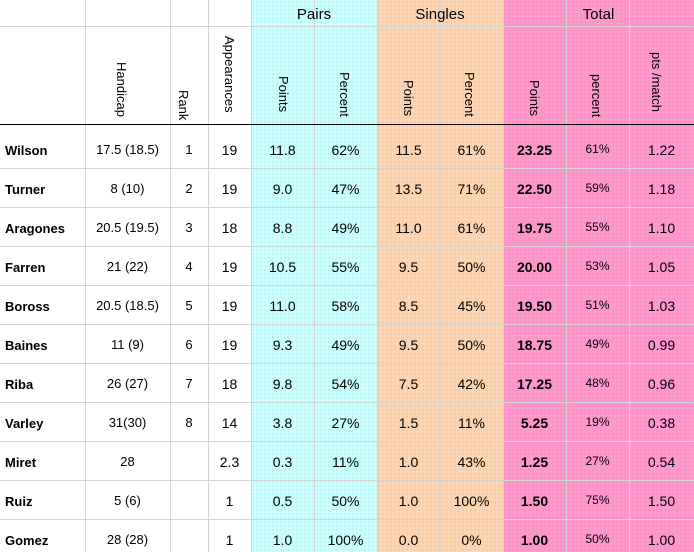 The height and width of the screenshot is (552, 694). Describe the element at coordinates (534, 306) in the screenshot. I see `cell-total-points: 19.50` at that location.